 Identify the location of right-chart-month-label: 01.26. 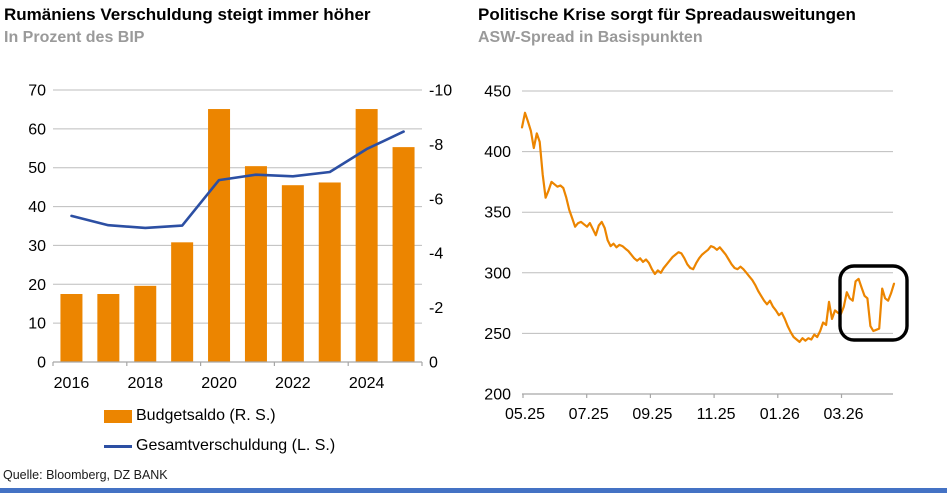
(780, 414).